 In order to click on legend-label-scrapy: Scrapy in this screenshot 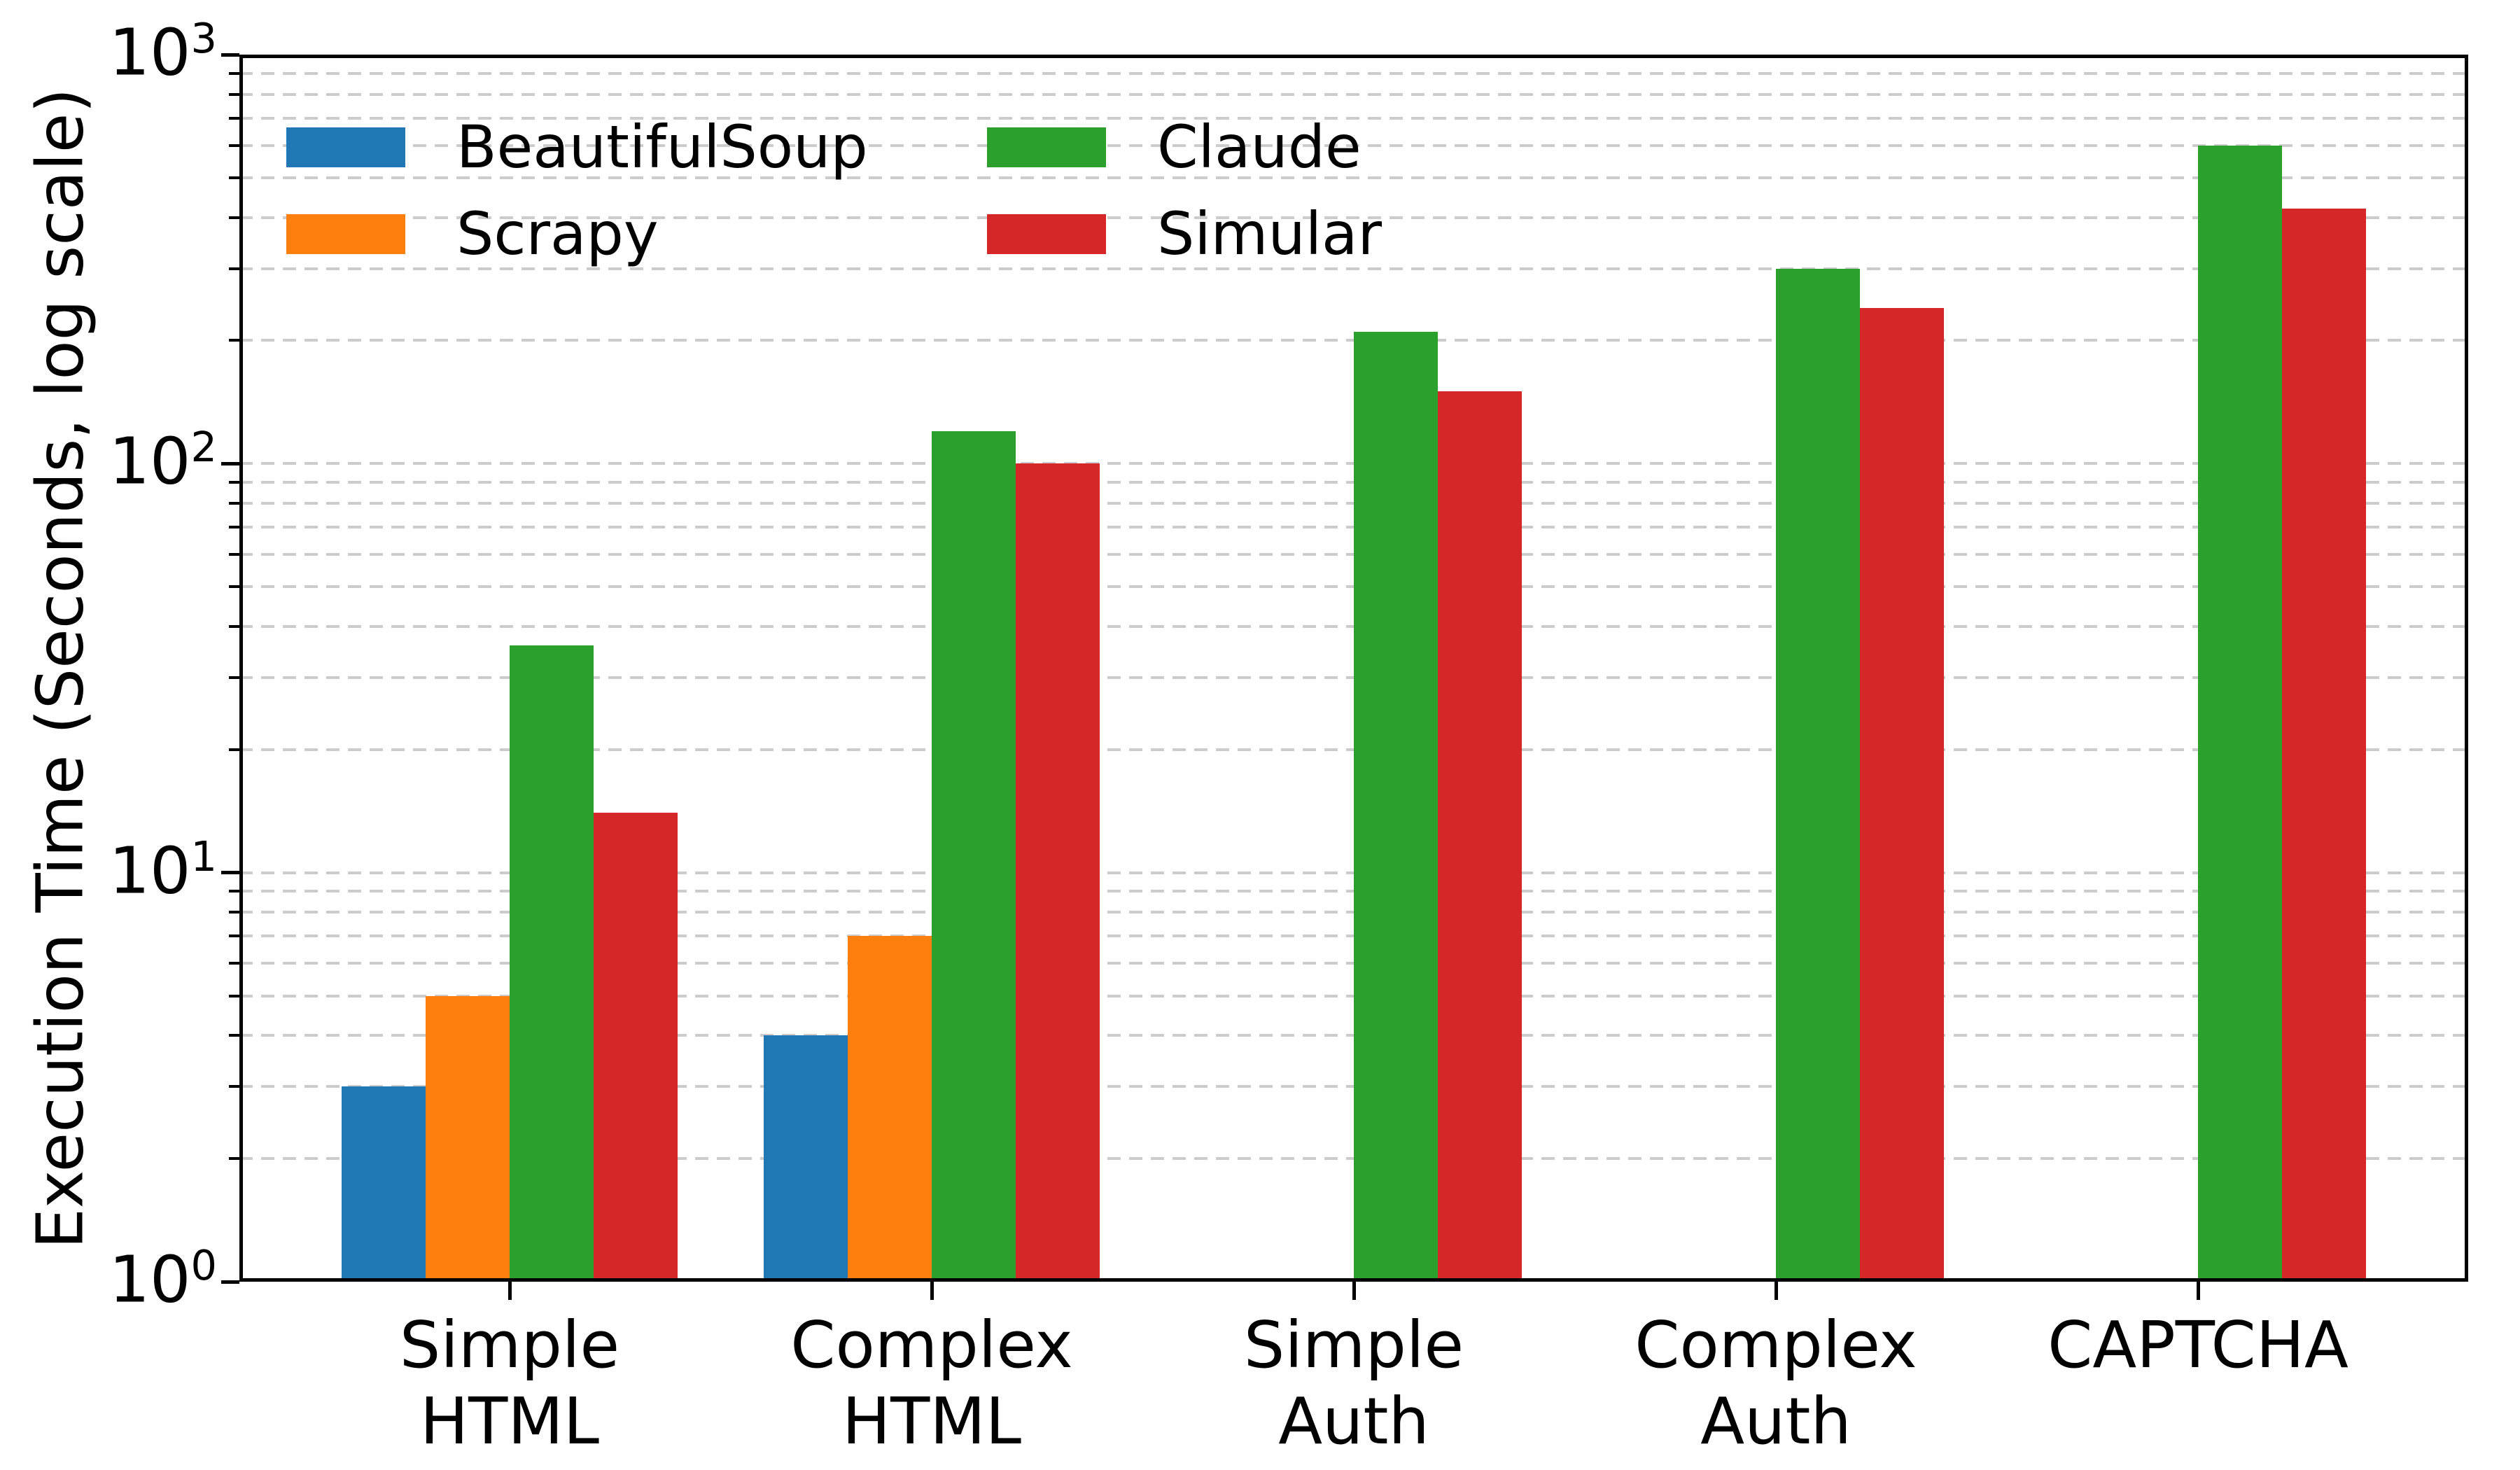, I will do `click(557, 234)`.